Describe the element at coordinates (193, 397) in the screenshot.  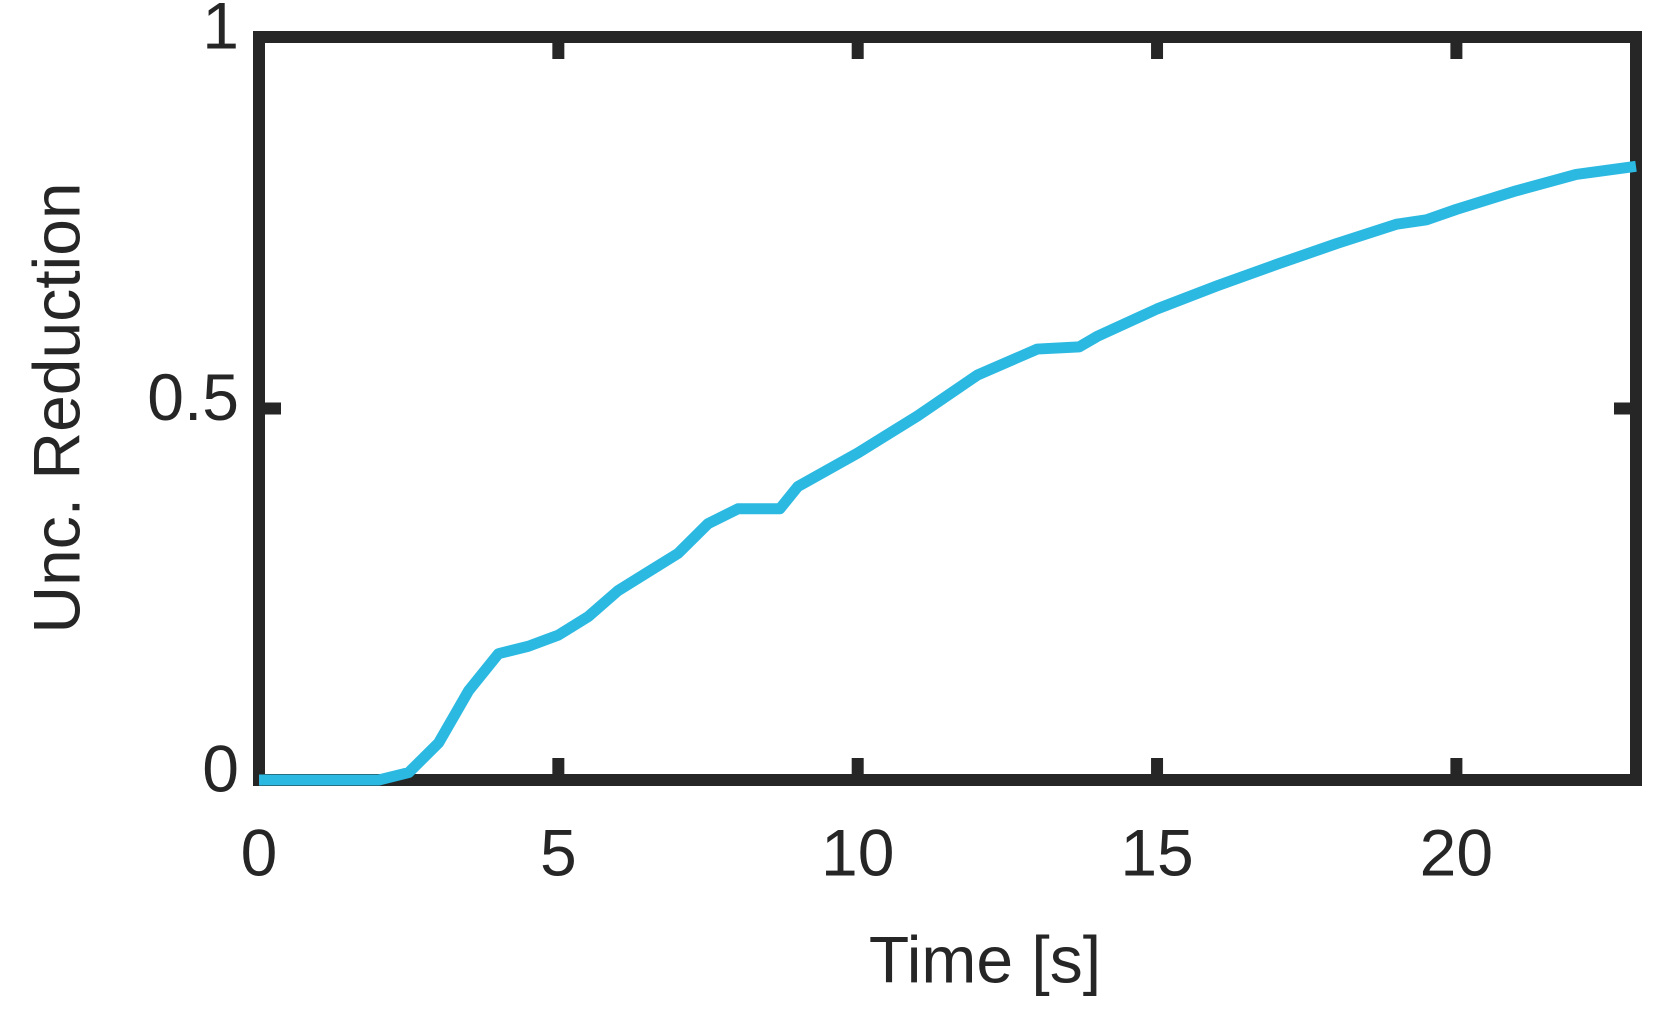
I see `y-tick-label: 0.5` at that location.